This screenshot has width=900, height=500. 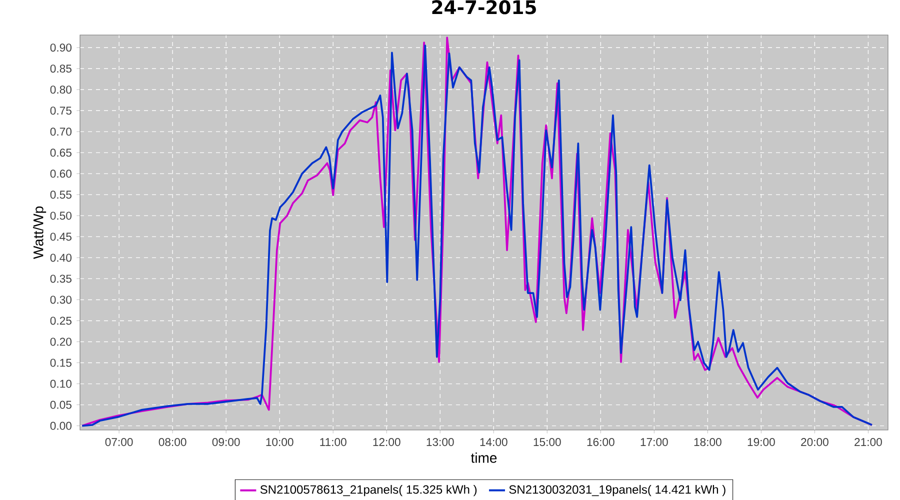 I want to click on legend-label: SN2100578613_21panels( 15.325 kWh ), so click(x=368, y=490).